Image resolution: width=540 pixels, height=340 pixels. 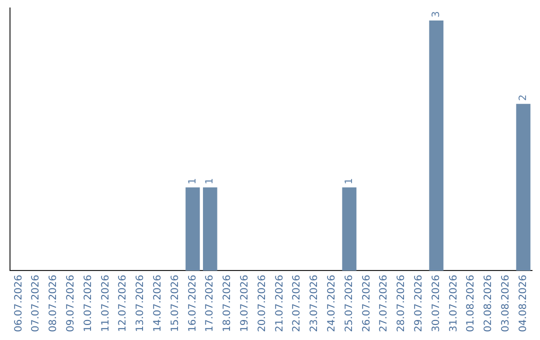 What do you see at coordinates (471, 303) in the screenshot?
I see `x-tick-label: 01.08.2026` at bounding box center [471, 303].